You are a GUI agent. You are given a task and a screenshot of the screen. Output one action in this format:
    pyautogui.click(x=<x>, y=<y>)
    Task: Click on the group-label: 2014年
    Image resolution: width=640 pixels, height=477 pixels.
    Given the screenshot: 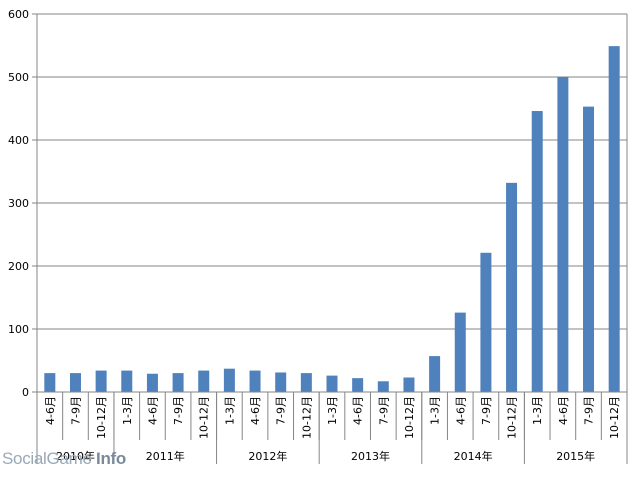 What is the action you would take?
    pyautogui.click(x=473, y=456)
    